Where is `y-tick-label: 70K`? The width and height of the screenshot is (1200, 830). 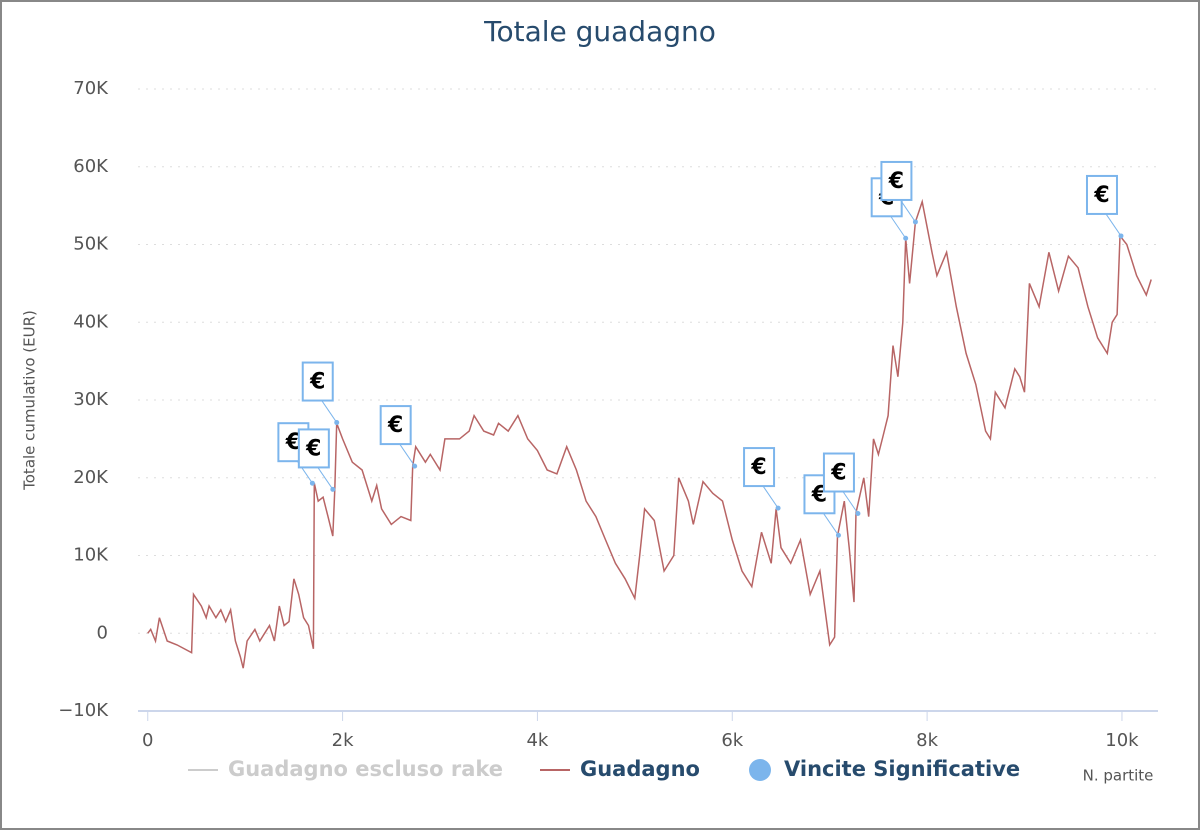
y-tick-label: 70K is located at coordinates (91, 88).